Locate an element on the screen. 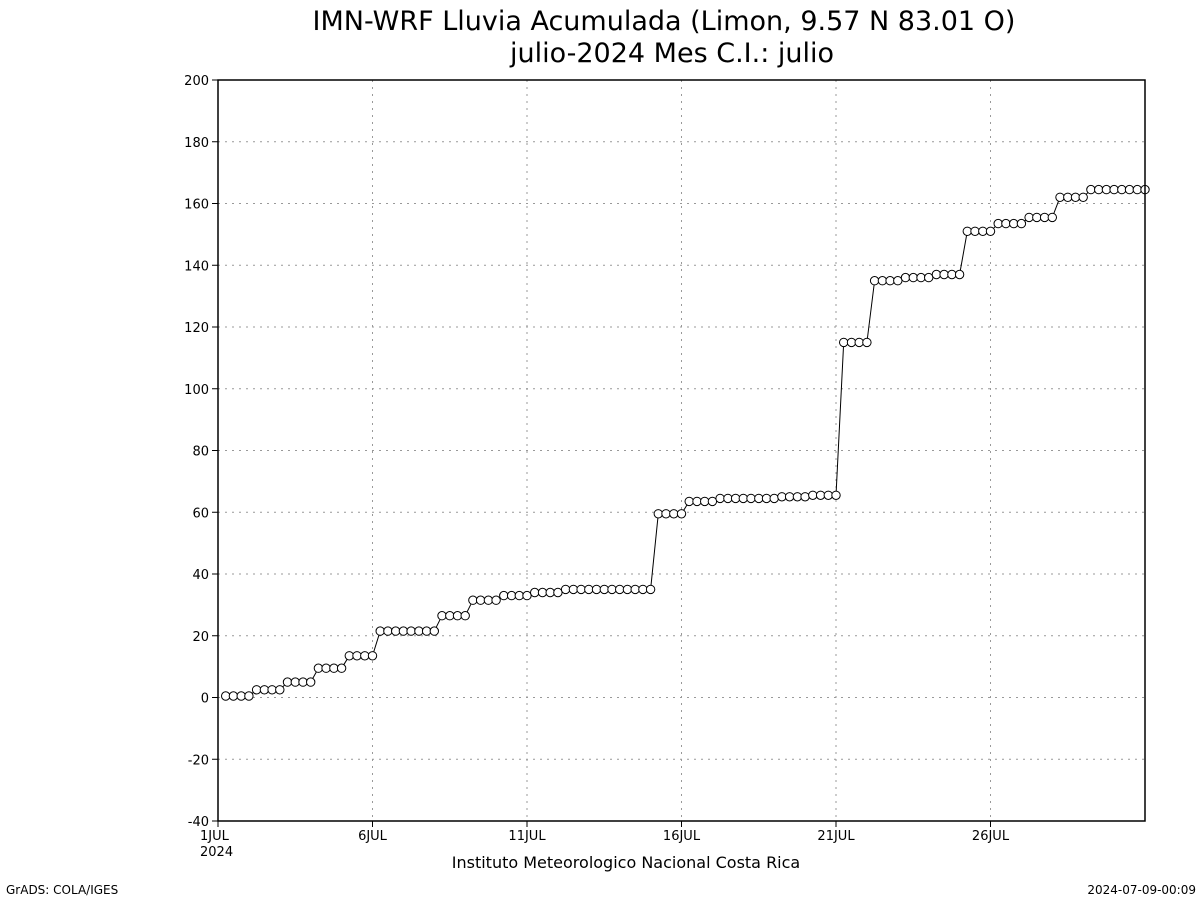 The height and width of the screenshot is (900, 1200). y-axis: -40 -20 0 20 40 60 80 100 120 140 160 180 200 is located at coordinates (201, 452).